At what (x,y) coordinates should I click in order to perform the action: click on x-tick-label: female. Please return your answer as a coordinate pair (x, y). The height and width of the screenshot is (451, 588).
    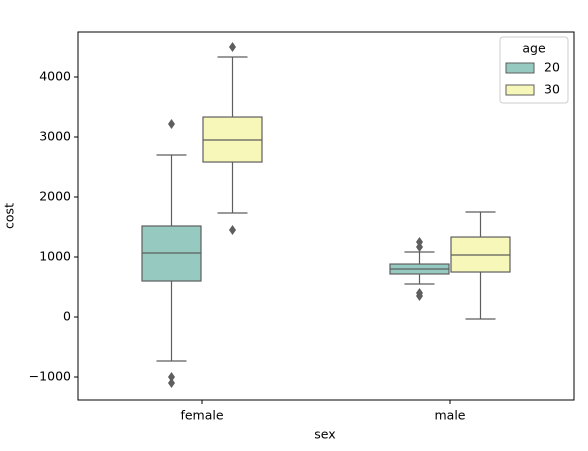
    Looking at the image, I should click on (201, 415).